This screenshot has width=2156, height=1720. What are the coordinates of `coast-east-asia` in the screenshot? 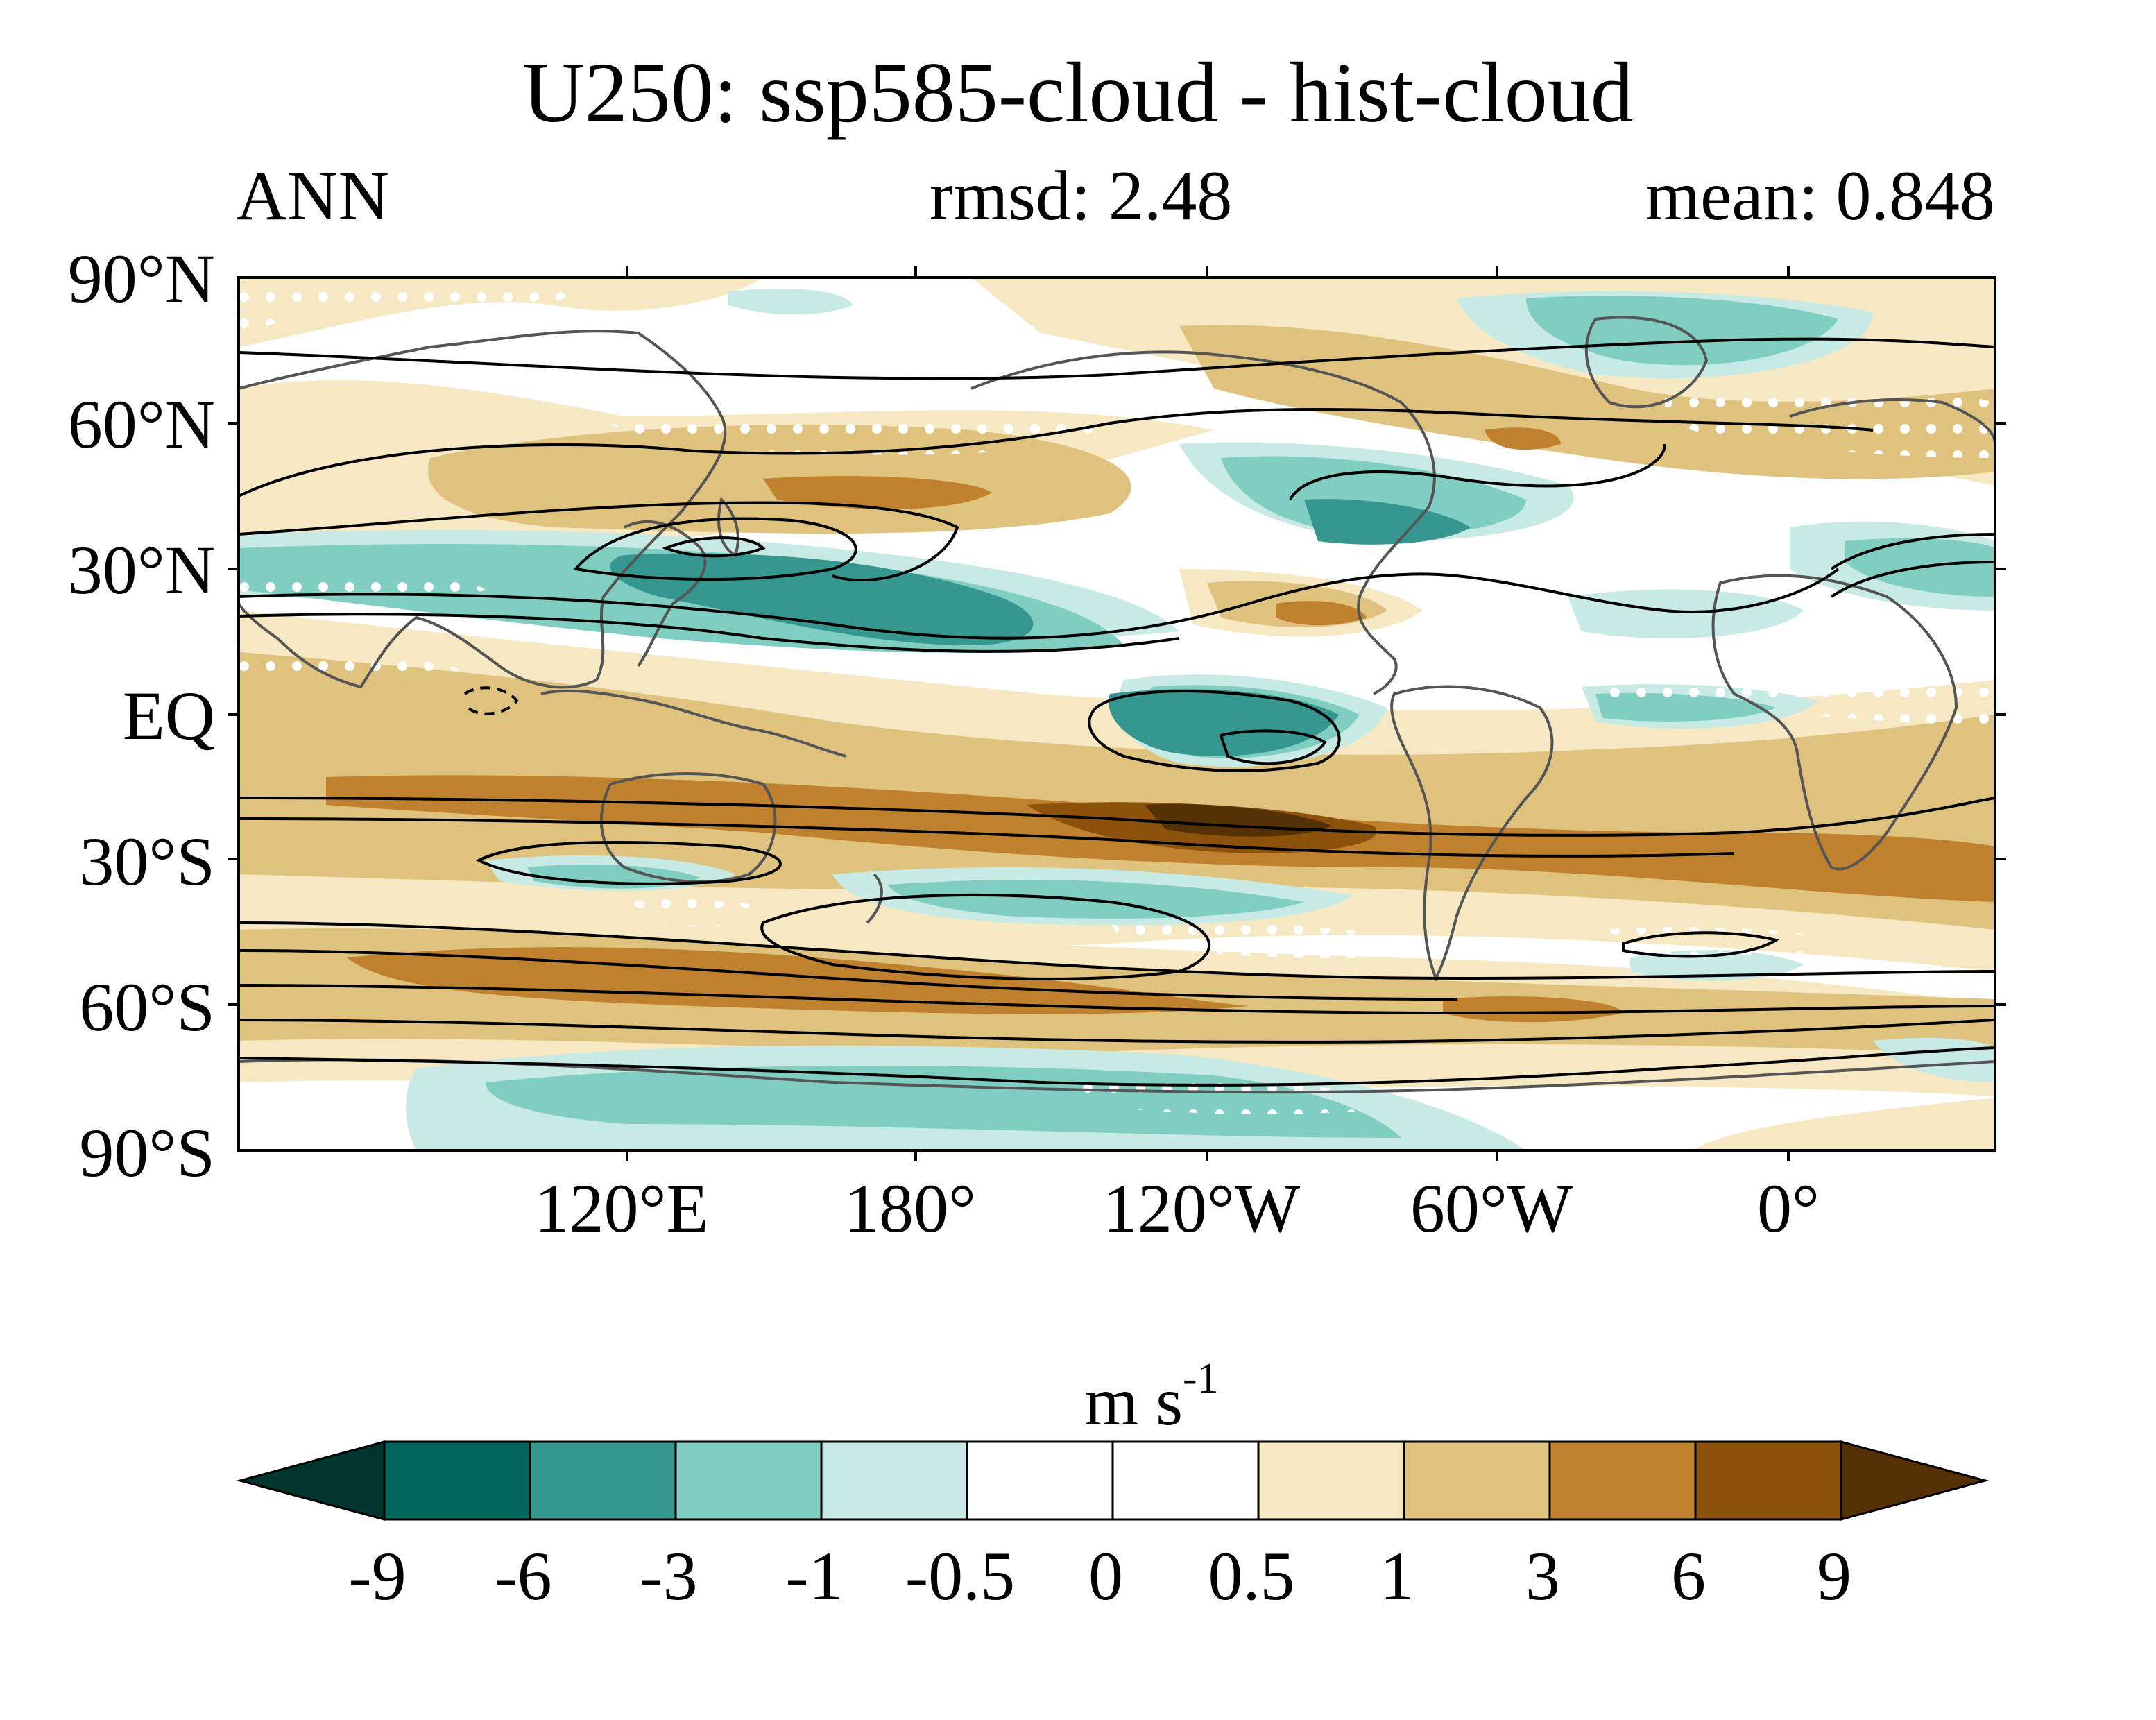 It's located at (665, 593).